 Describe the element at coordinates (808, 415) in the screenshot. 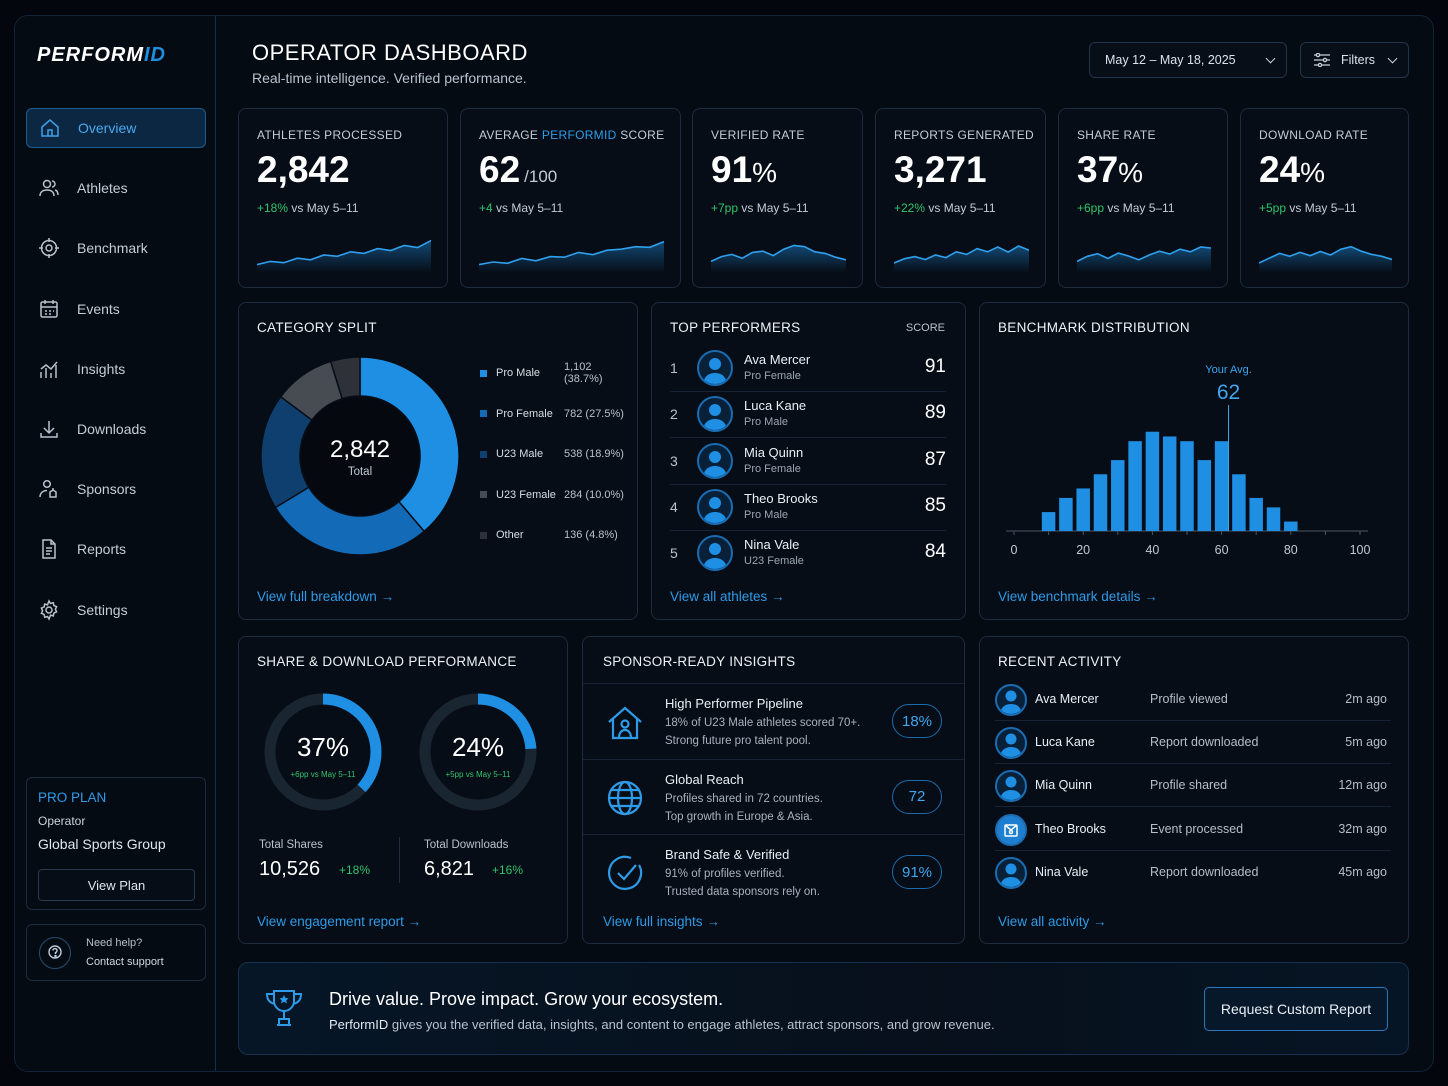

I see `performer-row: 2 Luca Kane Pro Male 89` at that location.